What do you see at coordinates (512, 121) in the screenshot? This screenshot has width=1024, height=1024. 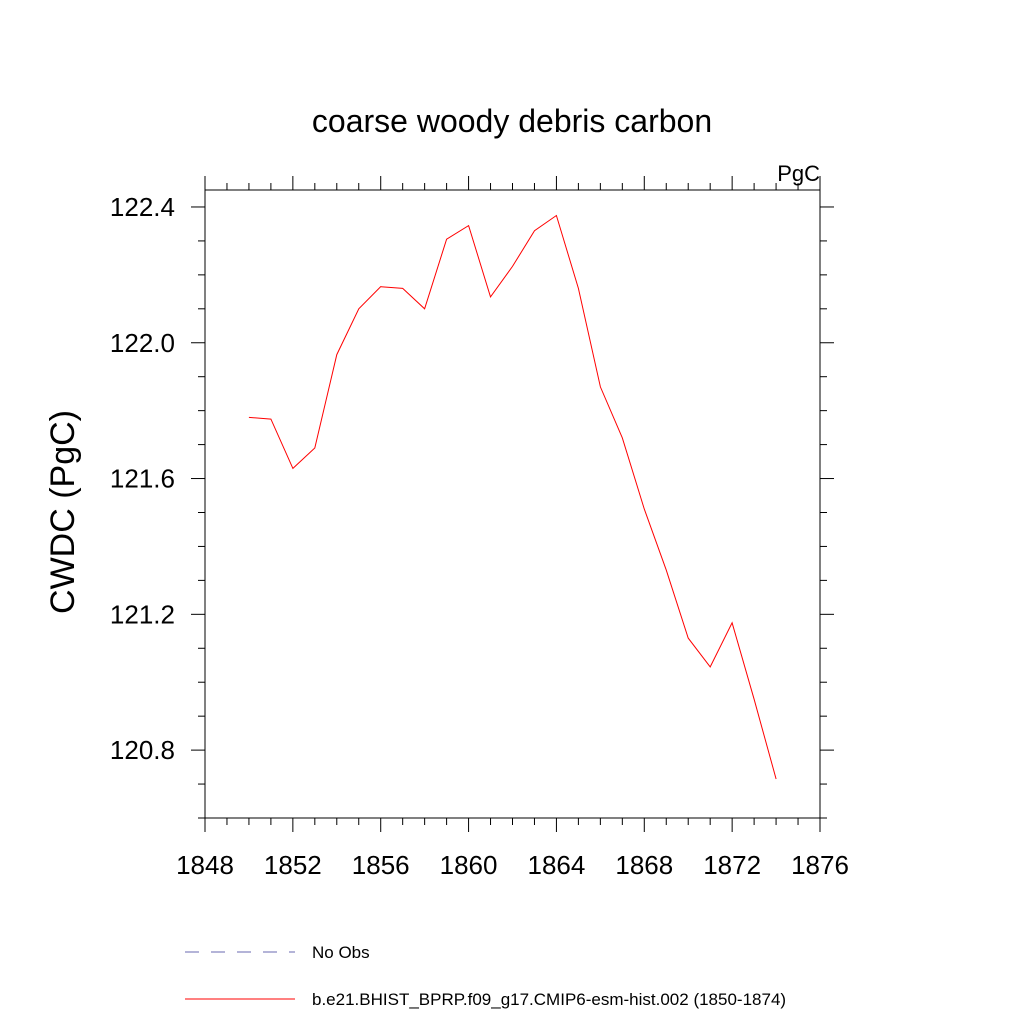 I see `chart-title: coarse woody debris carbon` at bounding box center [512, 121].